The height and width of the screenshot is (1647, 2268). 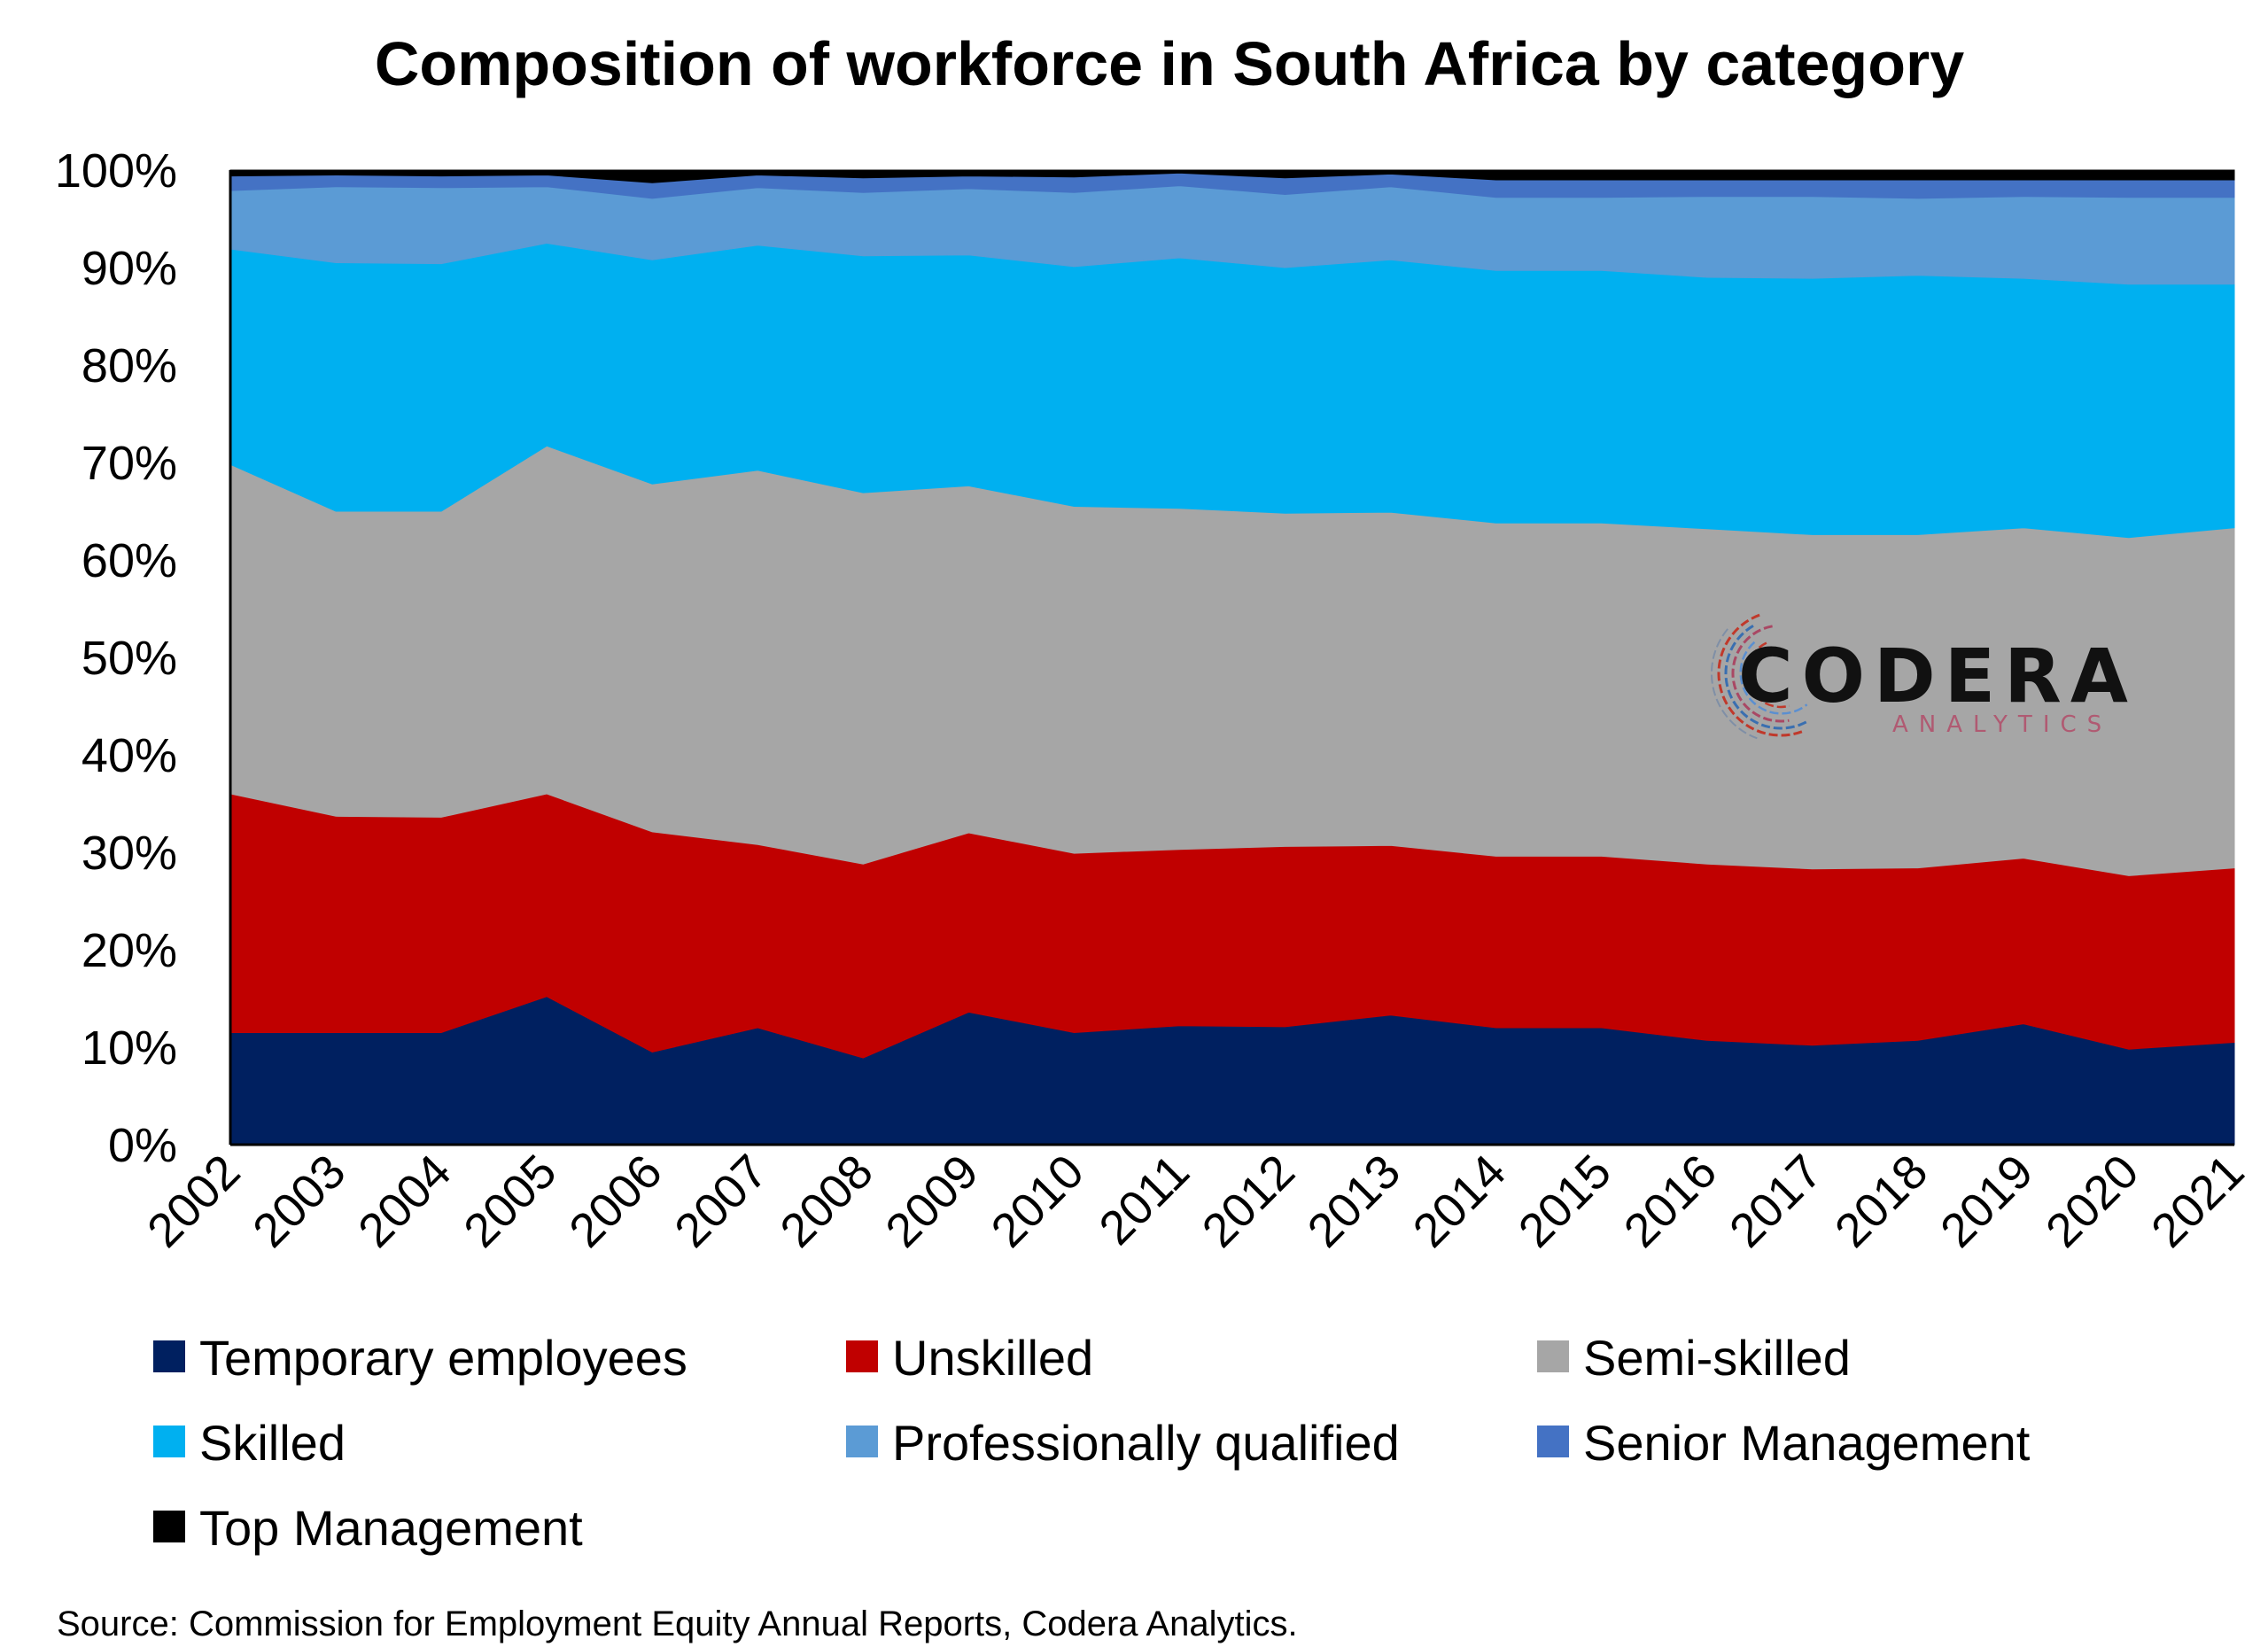 I want to click on y-tick-label: 50%, so click(x=129, y=658).